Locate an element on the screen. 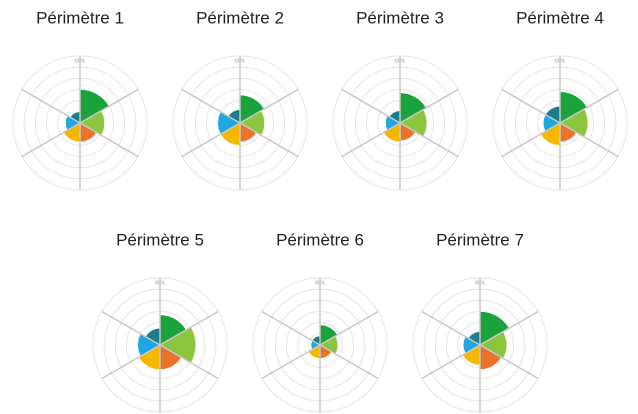 This screenshot has height=414, width=638. chart-title: Périmètre 1 is located at coordinates (80, 17).